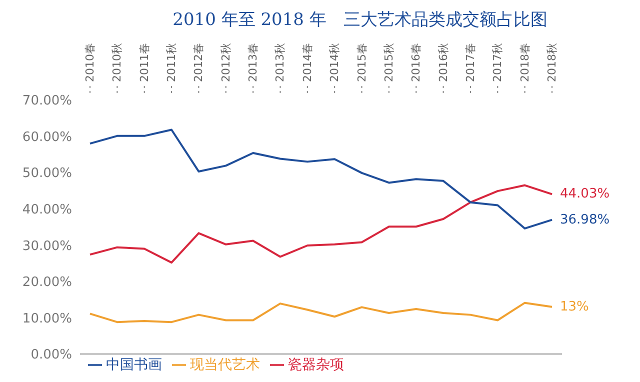 This screenshot has width=640, height=382. I want to click on y-tick-label: 20.00%, so click(47, 282).